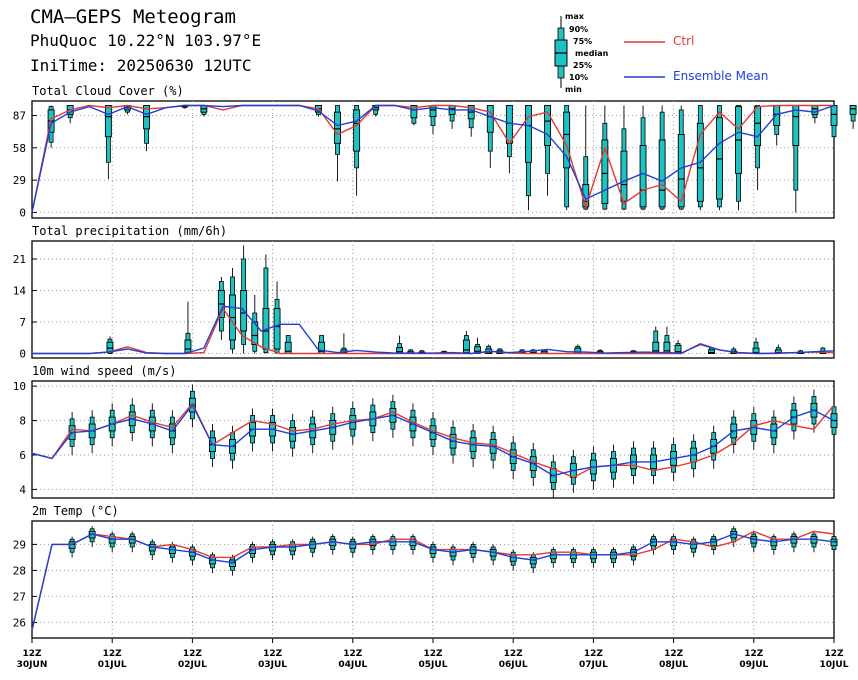 Image resolution: width=858 pixels, height=680 pixels. I want to click on x-tick-label-date: 09JUL, so click(753, 665).